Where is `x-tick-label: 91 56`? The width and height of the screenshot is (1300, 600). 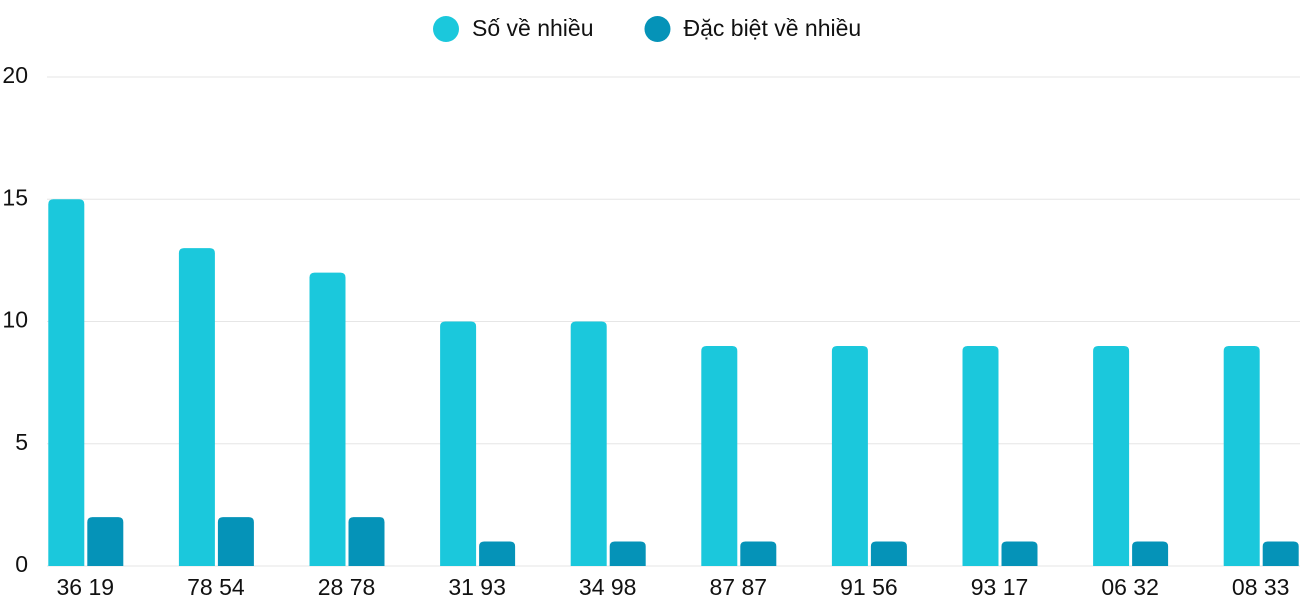
x-tick-label: 91 56 is located at coordinates (869, 587).